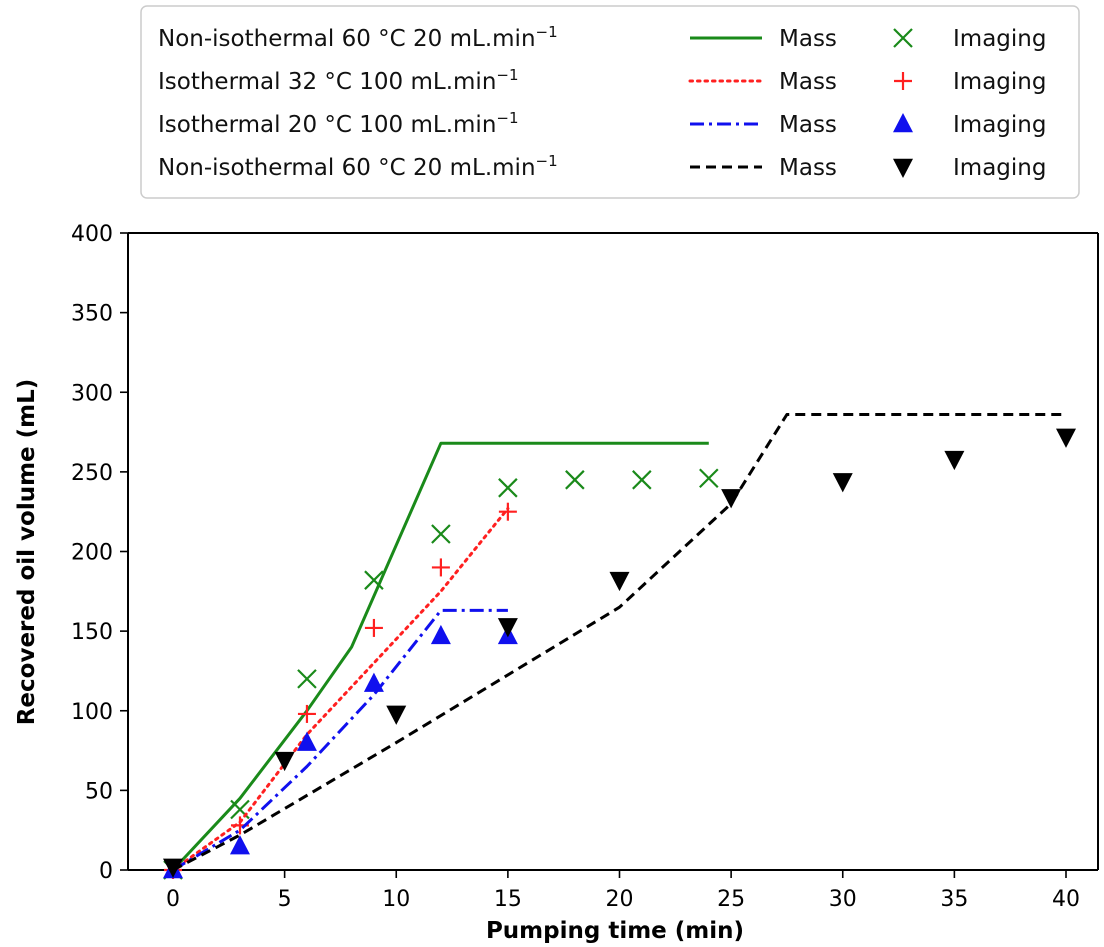 Image resolution: width=1104 pixels, height=947 pixels. Describe the element at coordinates (1066, 899) in the screenshot. I see `x-tick-label: 40` at that location.